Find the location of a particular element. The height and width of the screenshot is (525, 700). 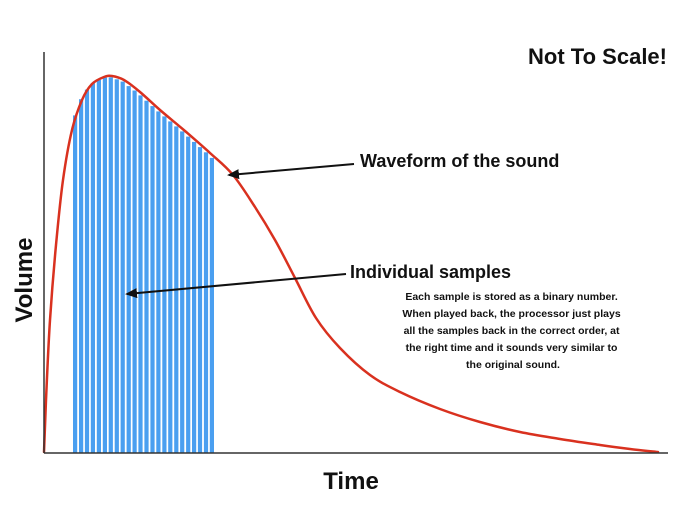

diagram-title: Not To Scale! is located at coordinates (597, 56).